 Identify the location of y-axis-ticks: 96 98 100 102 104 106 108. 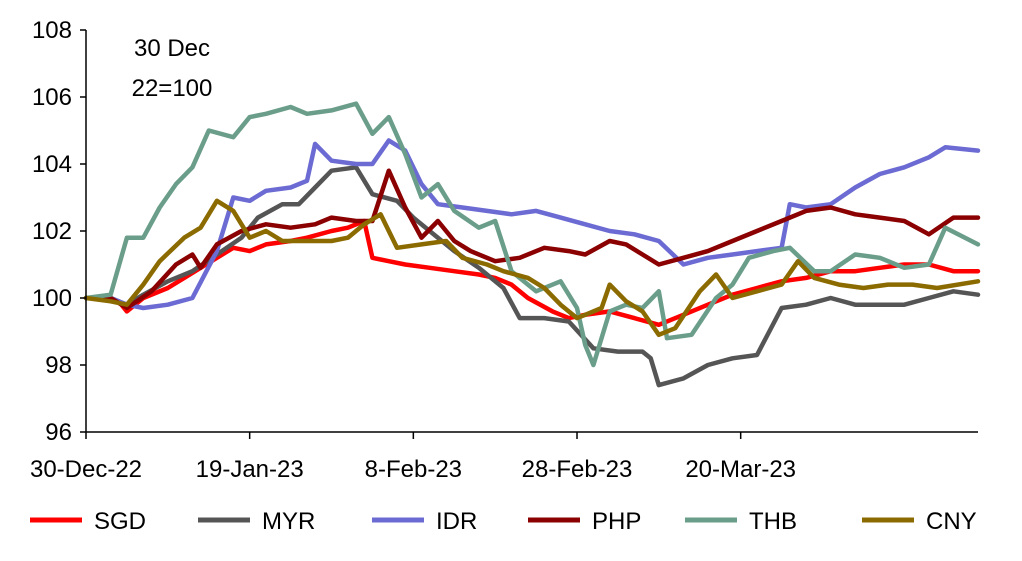
(59, 231).